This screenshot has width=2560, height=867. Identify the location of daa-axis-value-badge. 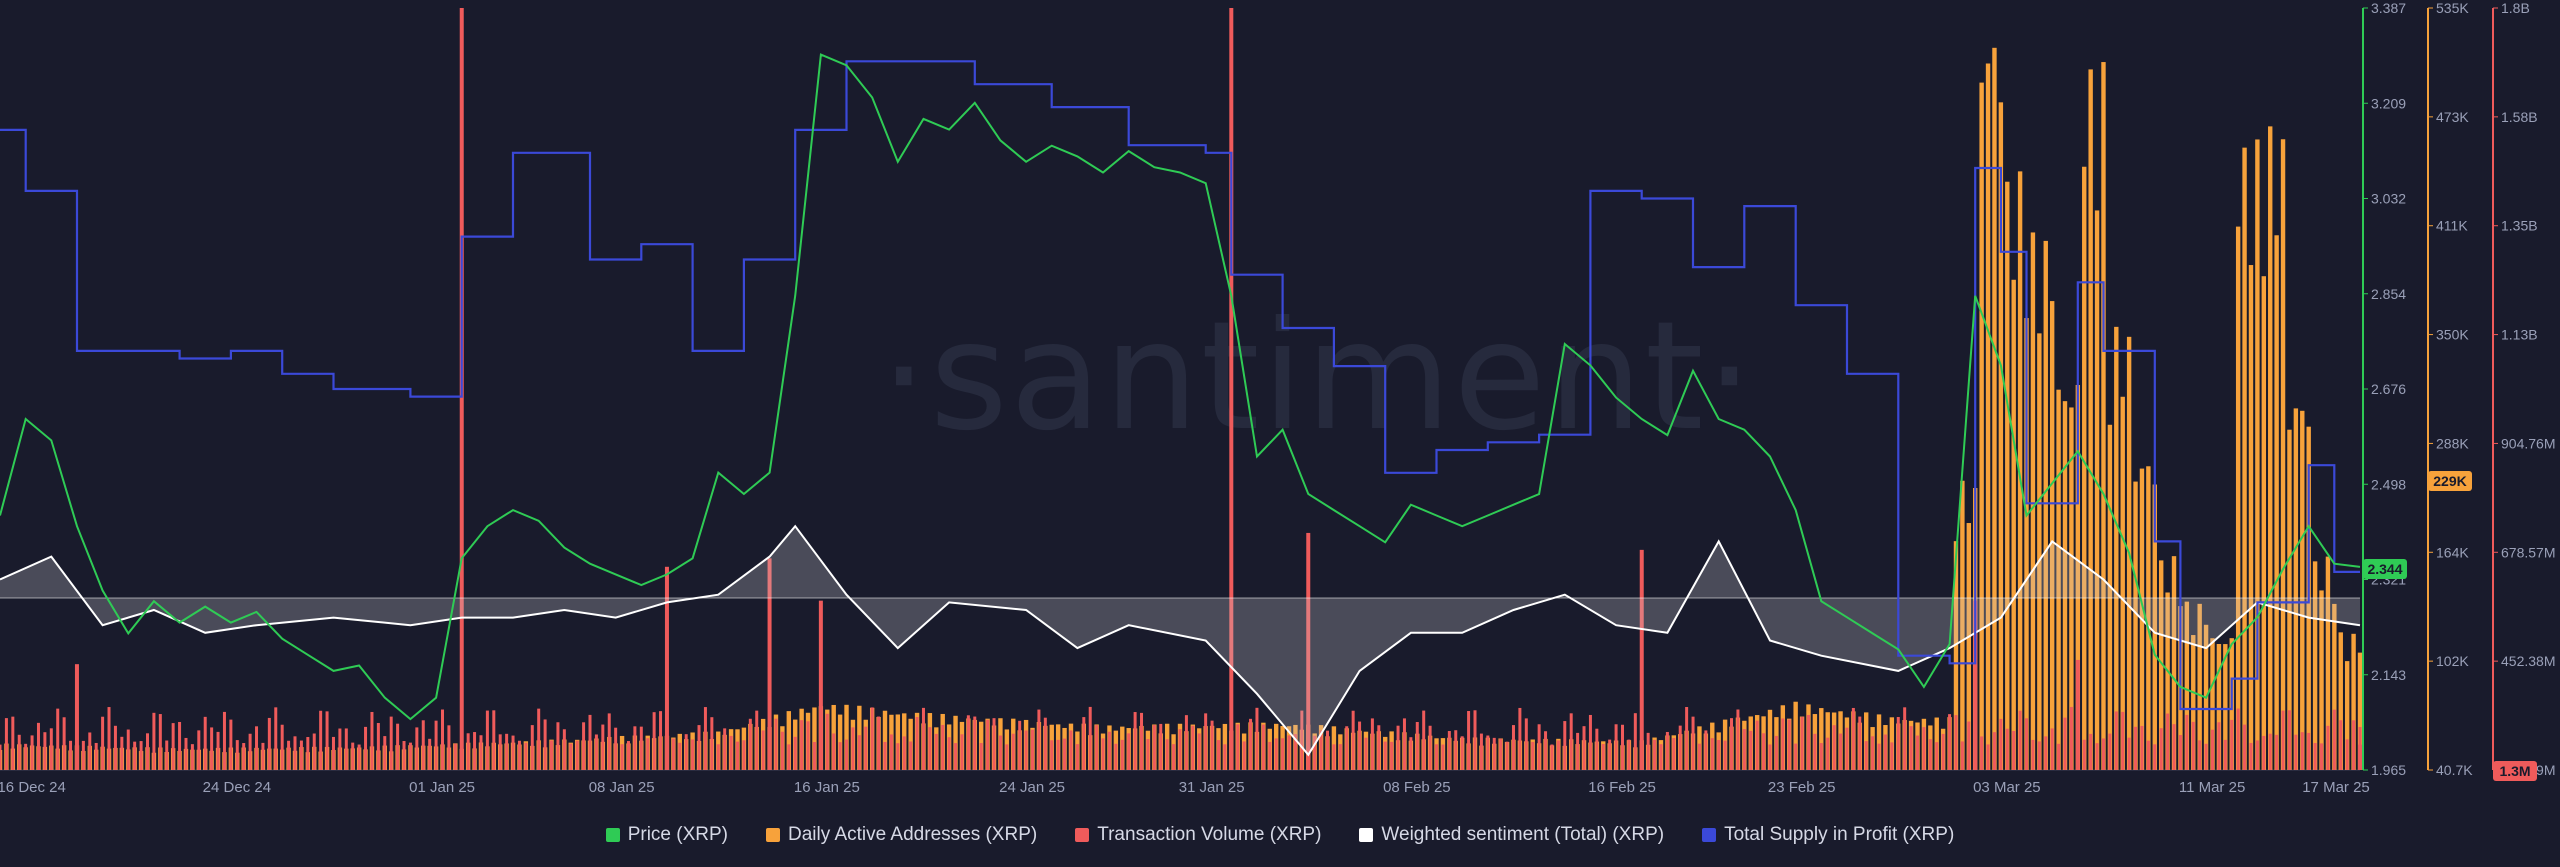
(2450, 481).